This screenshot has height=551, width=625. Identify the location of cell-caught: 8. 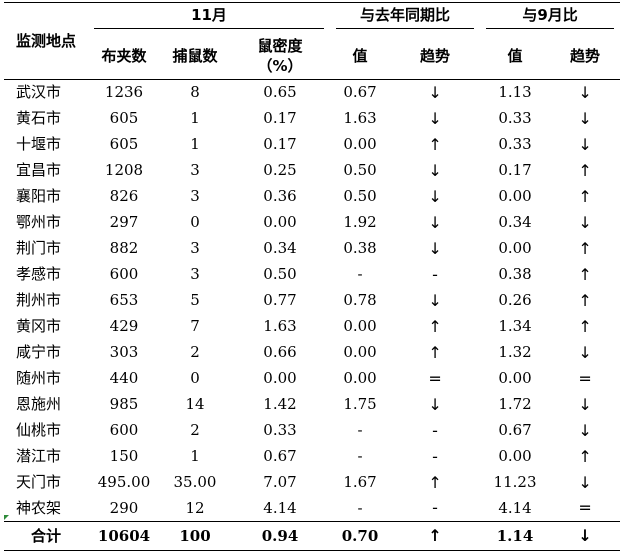
(195, 92).